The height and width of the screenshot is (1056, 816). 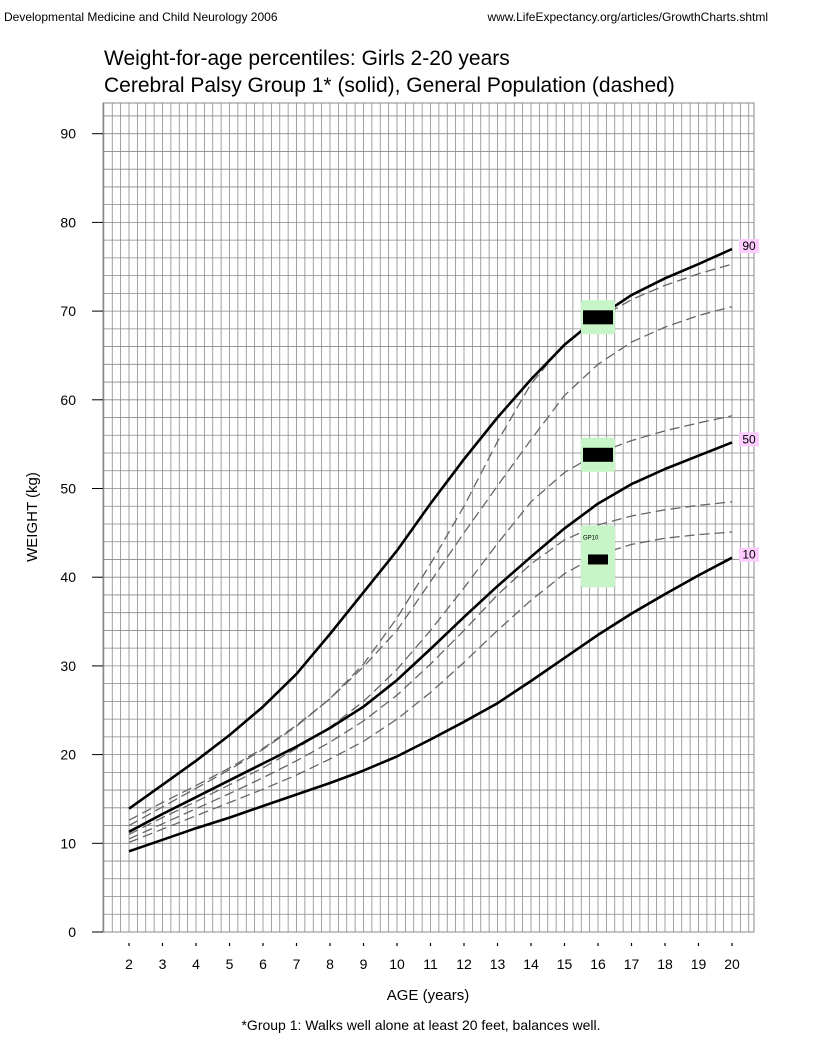 I want to click on x-tick-label: 16, so click(x=598, y=964).